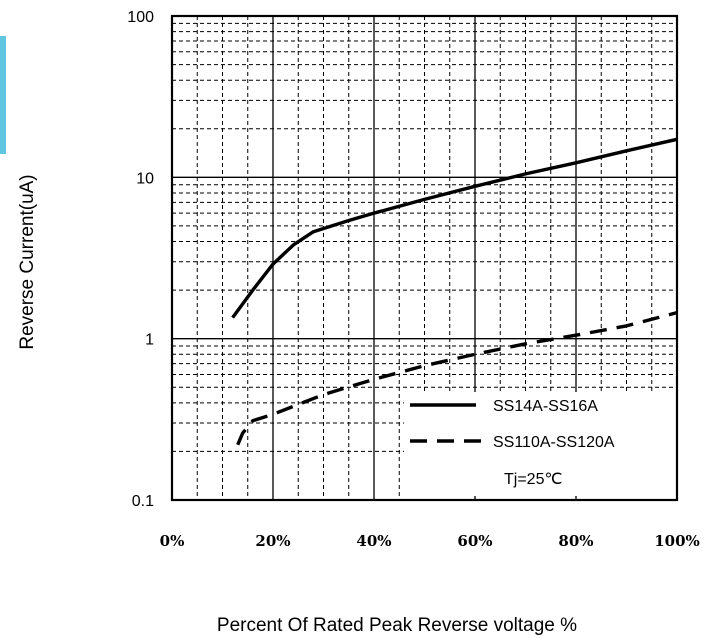  Describe the element at coordinates (145, 178) in the screenshot. I see `y-tick-label: 10` at that location.